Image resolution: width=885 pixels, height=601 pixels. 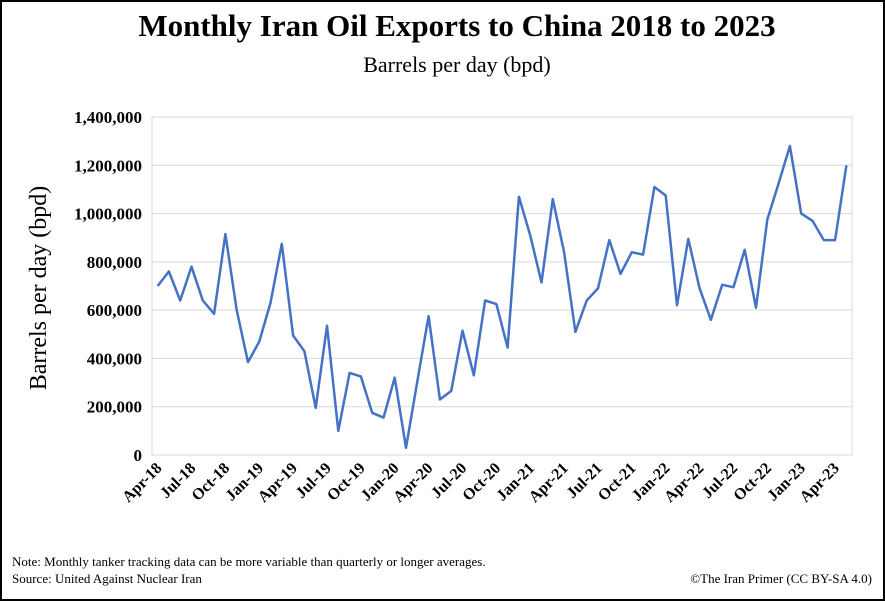 What do you see at coordinates (114, 310) in the screenshot?
I see `y-tick-label: 600,000` at bounding box center [114, 310].